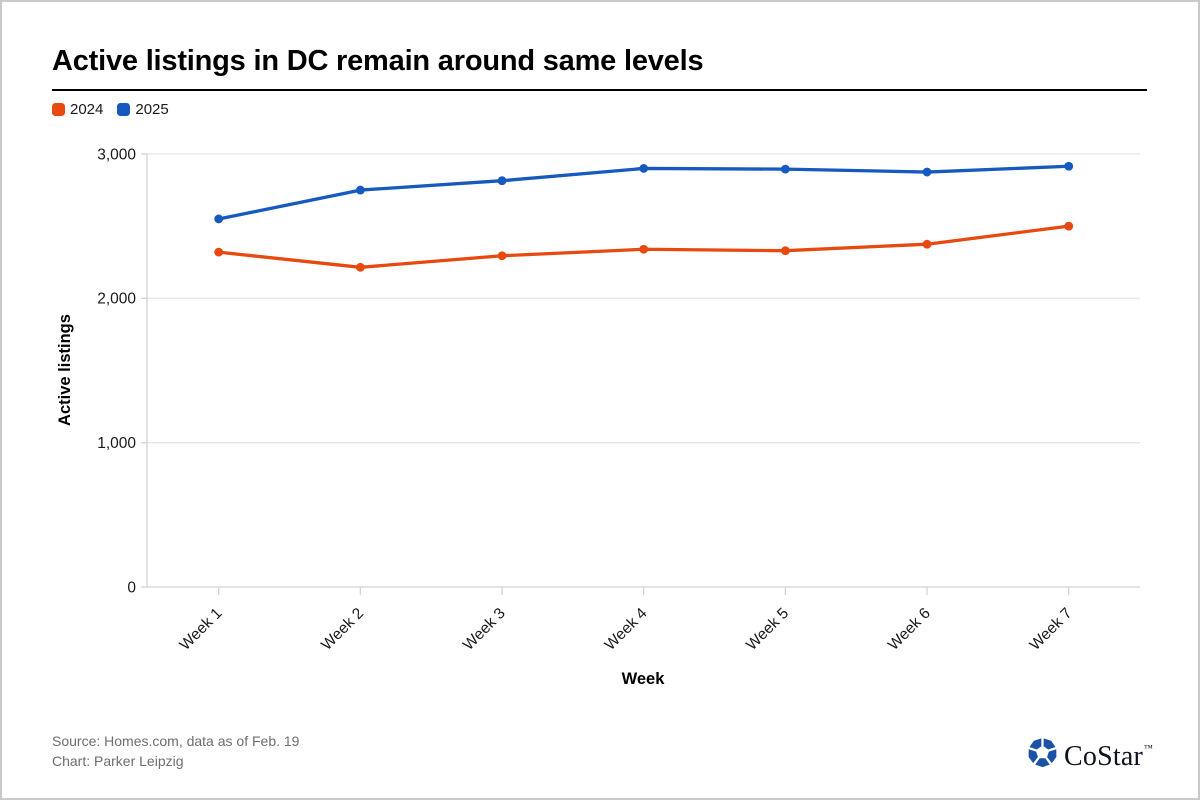 This screenshot has height=800, width=1200. I want to click on series-line-2024, so click(644, 246).